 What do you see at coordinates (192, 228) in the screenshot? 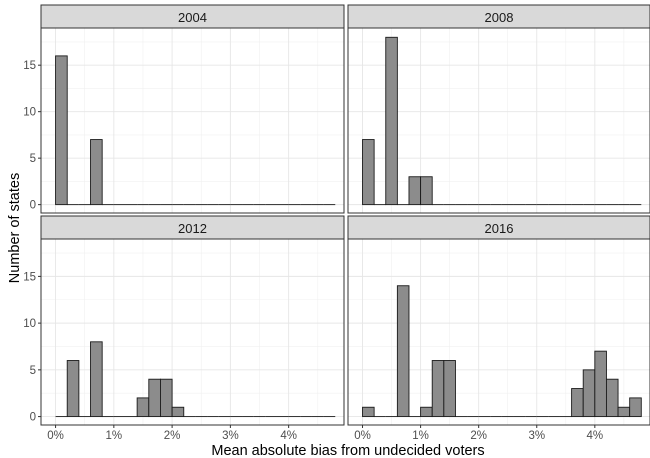
I see `strip-label-2012: 2012` at bounding box center [192, 228].